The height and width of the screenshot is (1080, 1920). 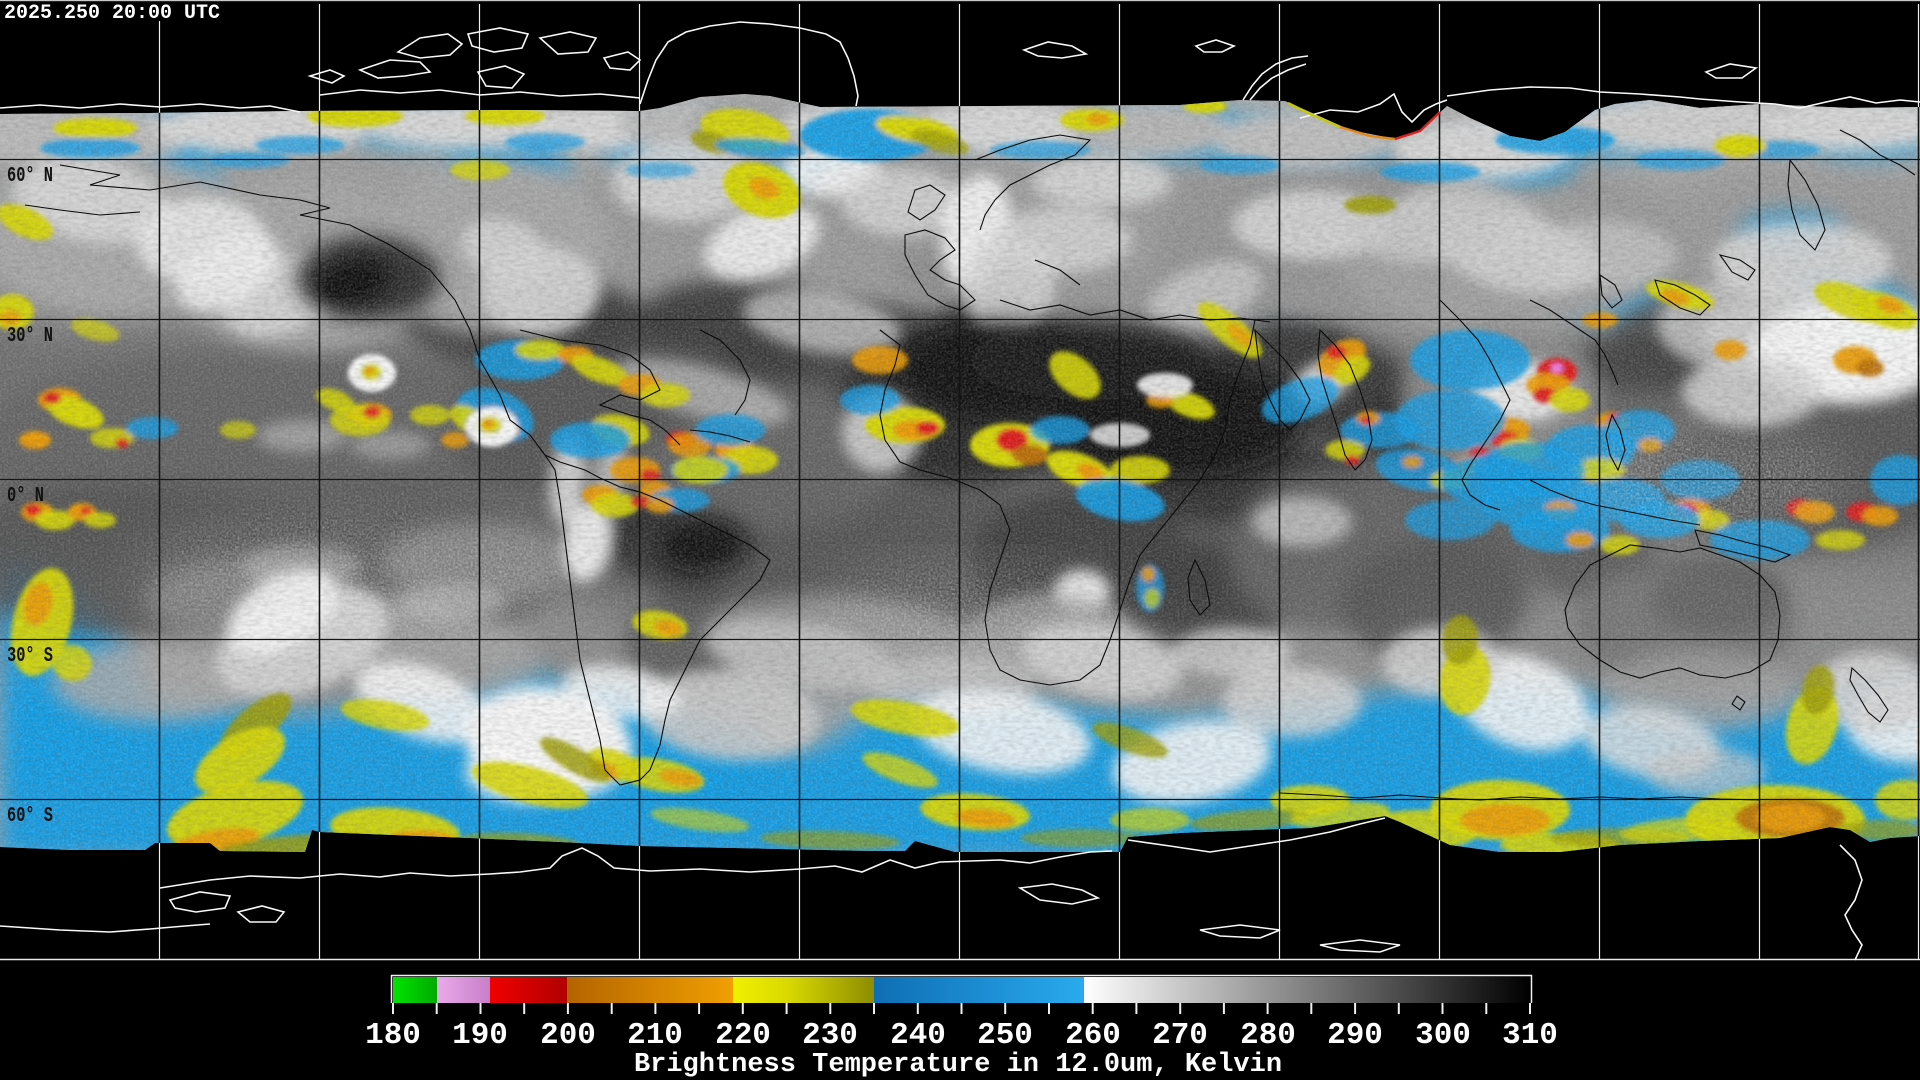 I want to click on svg-text: 2025.250 20:00 UTC, so click(x=112, y=13).